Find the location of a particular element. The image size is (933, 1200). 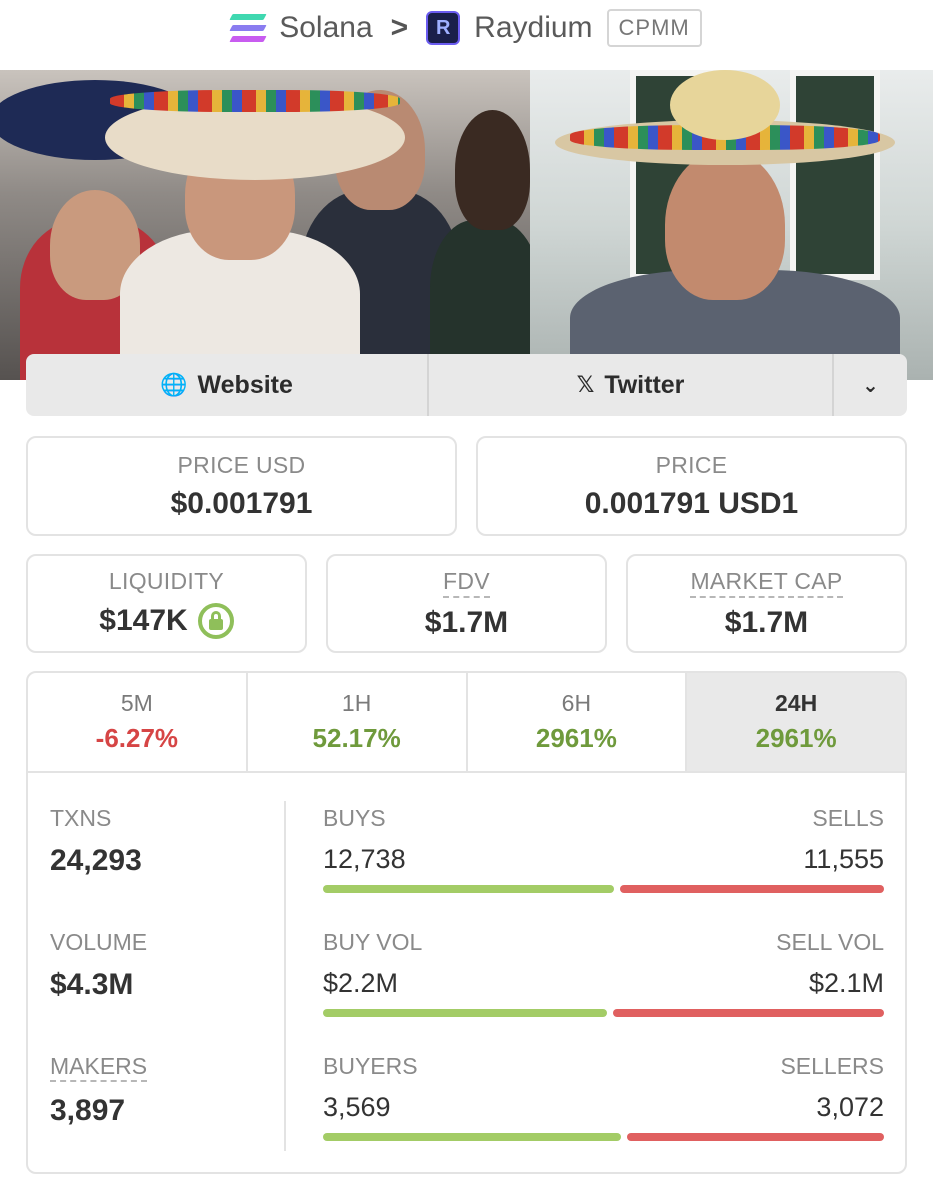

chevron-down-icon: ⌄ is located at coordinates (870, 385).